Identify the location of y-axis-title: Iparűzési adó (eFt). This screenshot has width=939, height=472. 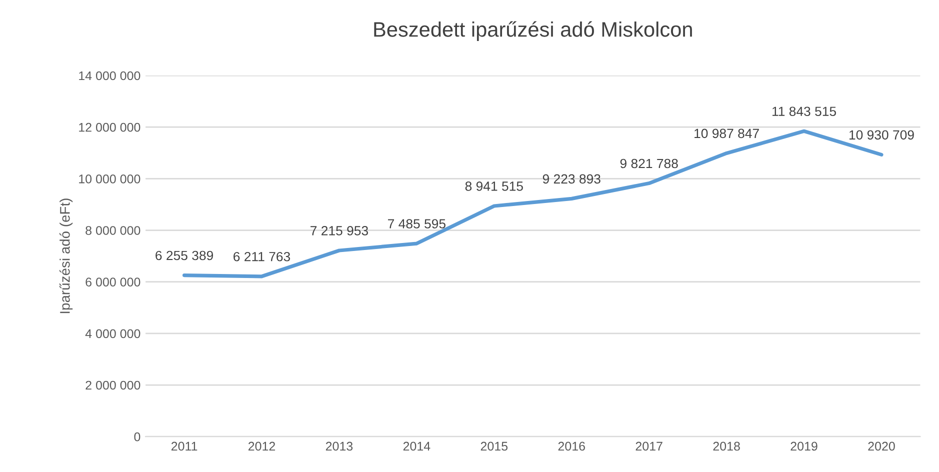
(66, 256).